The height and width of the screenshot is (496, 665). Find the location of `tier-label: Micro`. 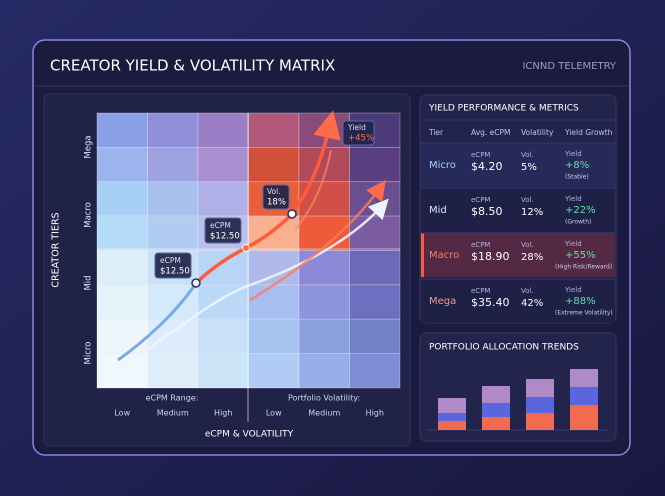

tier-label: Micro is located at coordinates (89, 353).